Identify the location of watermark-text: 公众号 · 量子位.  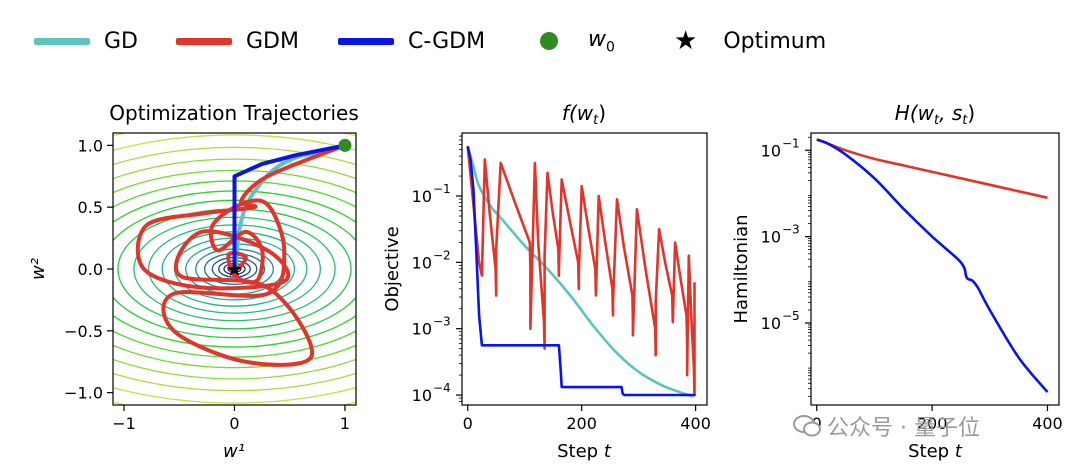
(903, 428).